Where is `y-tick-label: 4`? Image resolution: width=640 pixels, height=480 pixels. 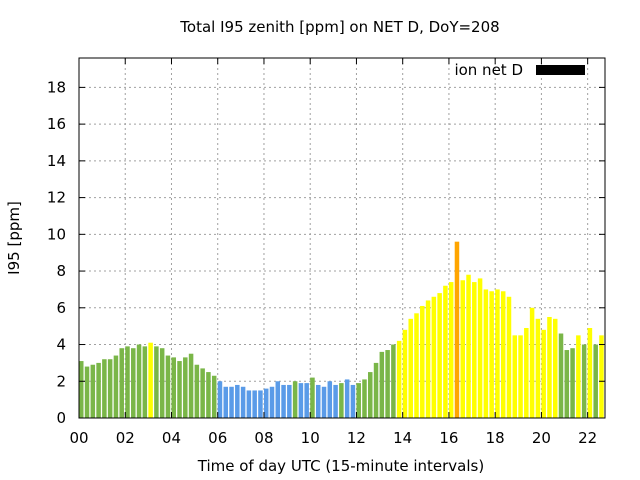
y-tick-label: 4 is located at coordinates (61, 345).